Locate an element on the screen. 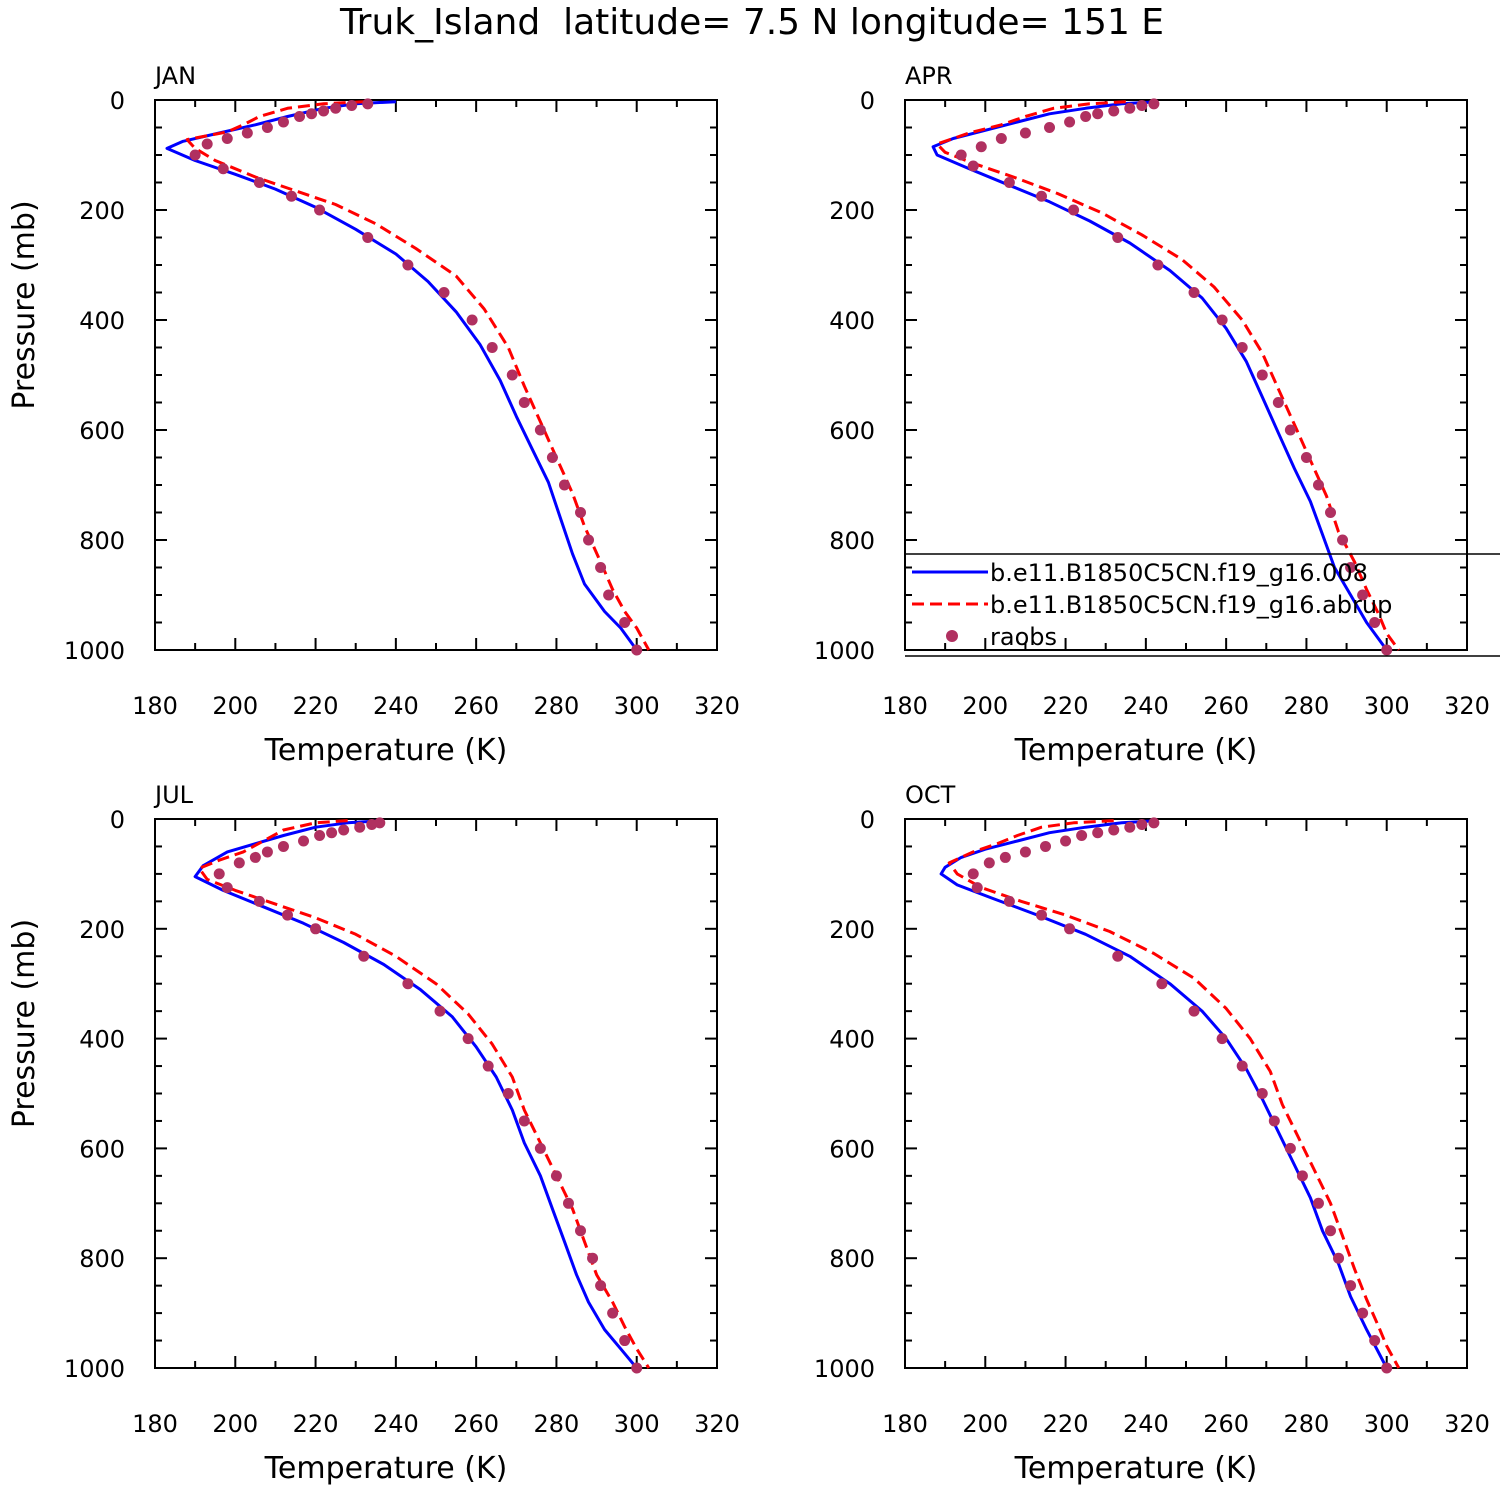 The width and height of the screenshot is (1504, 1492). legend-label-raobs: raobs is located at coordinates (1023, 637).